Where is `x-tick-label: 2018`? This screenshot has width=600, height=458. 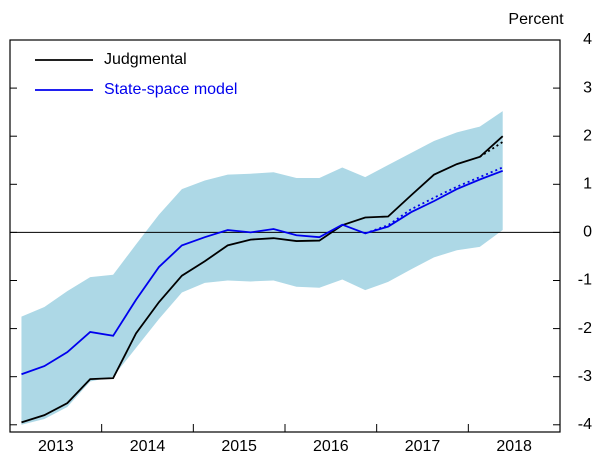
x-tick-label: 2018 is located at coordinates (514, 446).